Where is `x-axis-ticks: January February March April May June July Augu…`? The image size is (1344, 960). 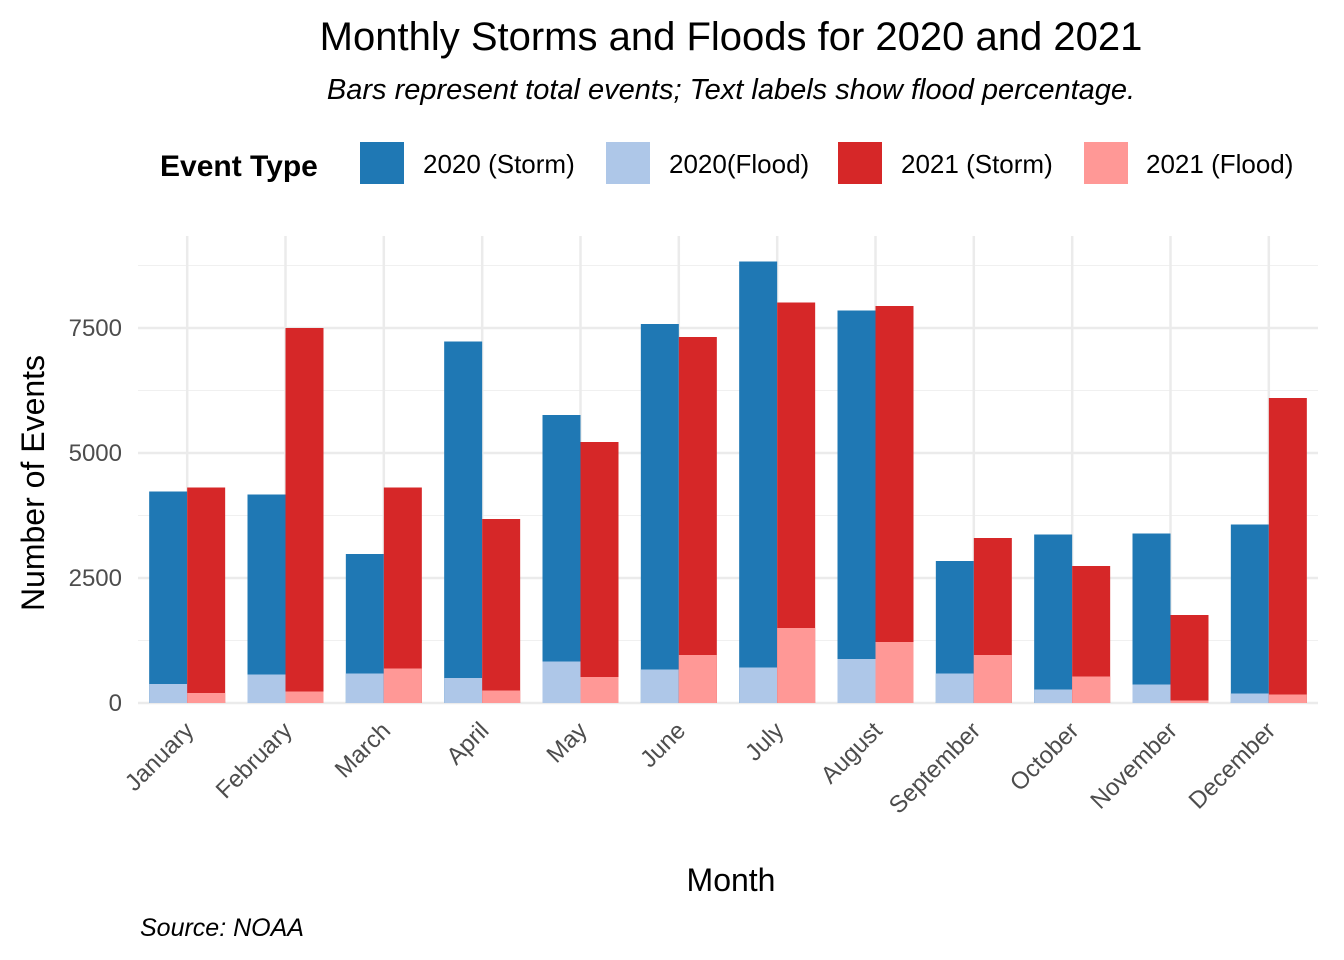 x-axis-ticks: January February March April May June July Augu… is located at coordinates (700, 768).